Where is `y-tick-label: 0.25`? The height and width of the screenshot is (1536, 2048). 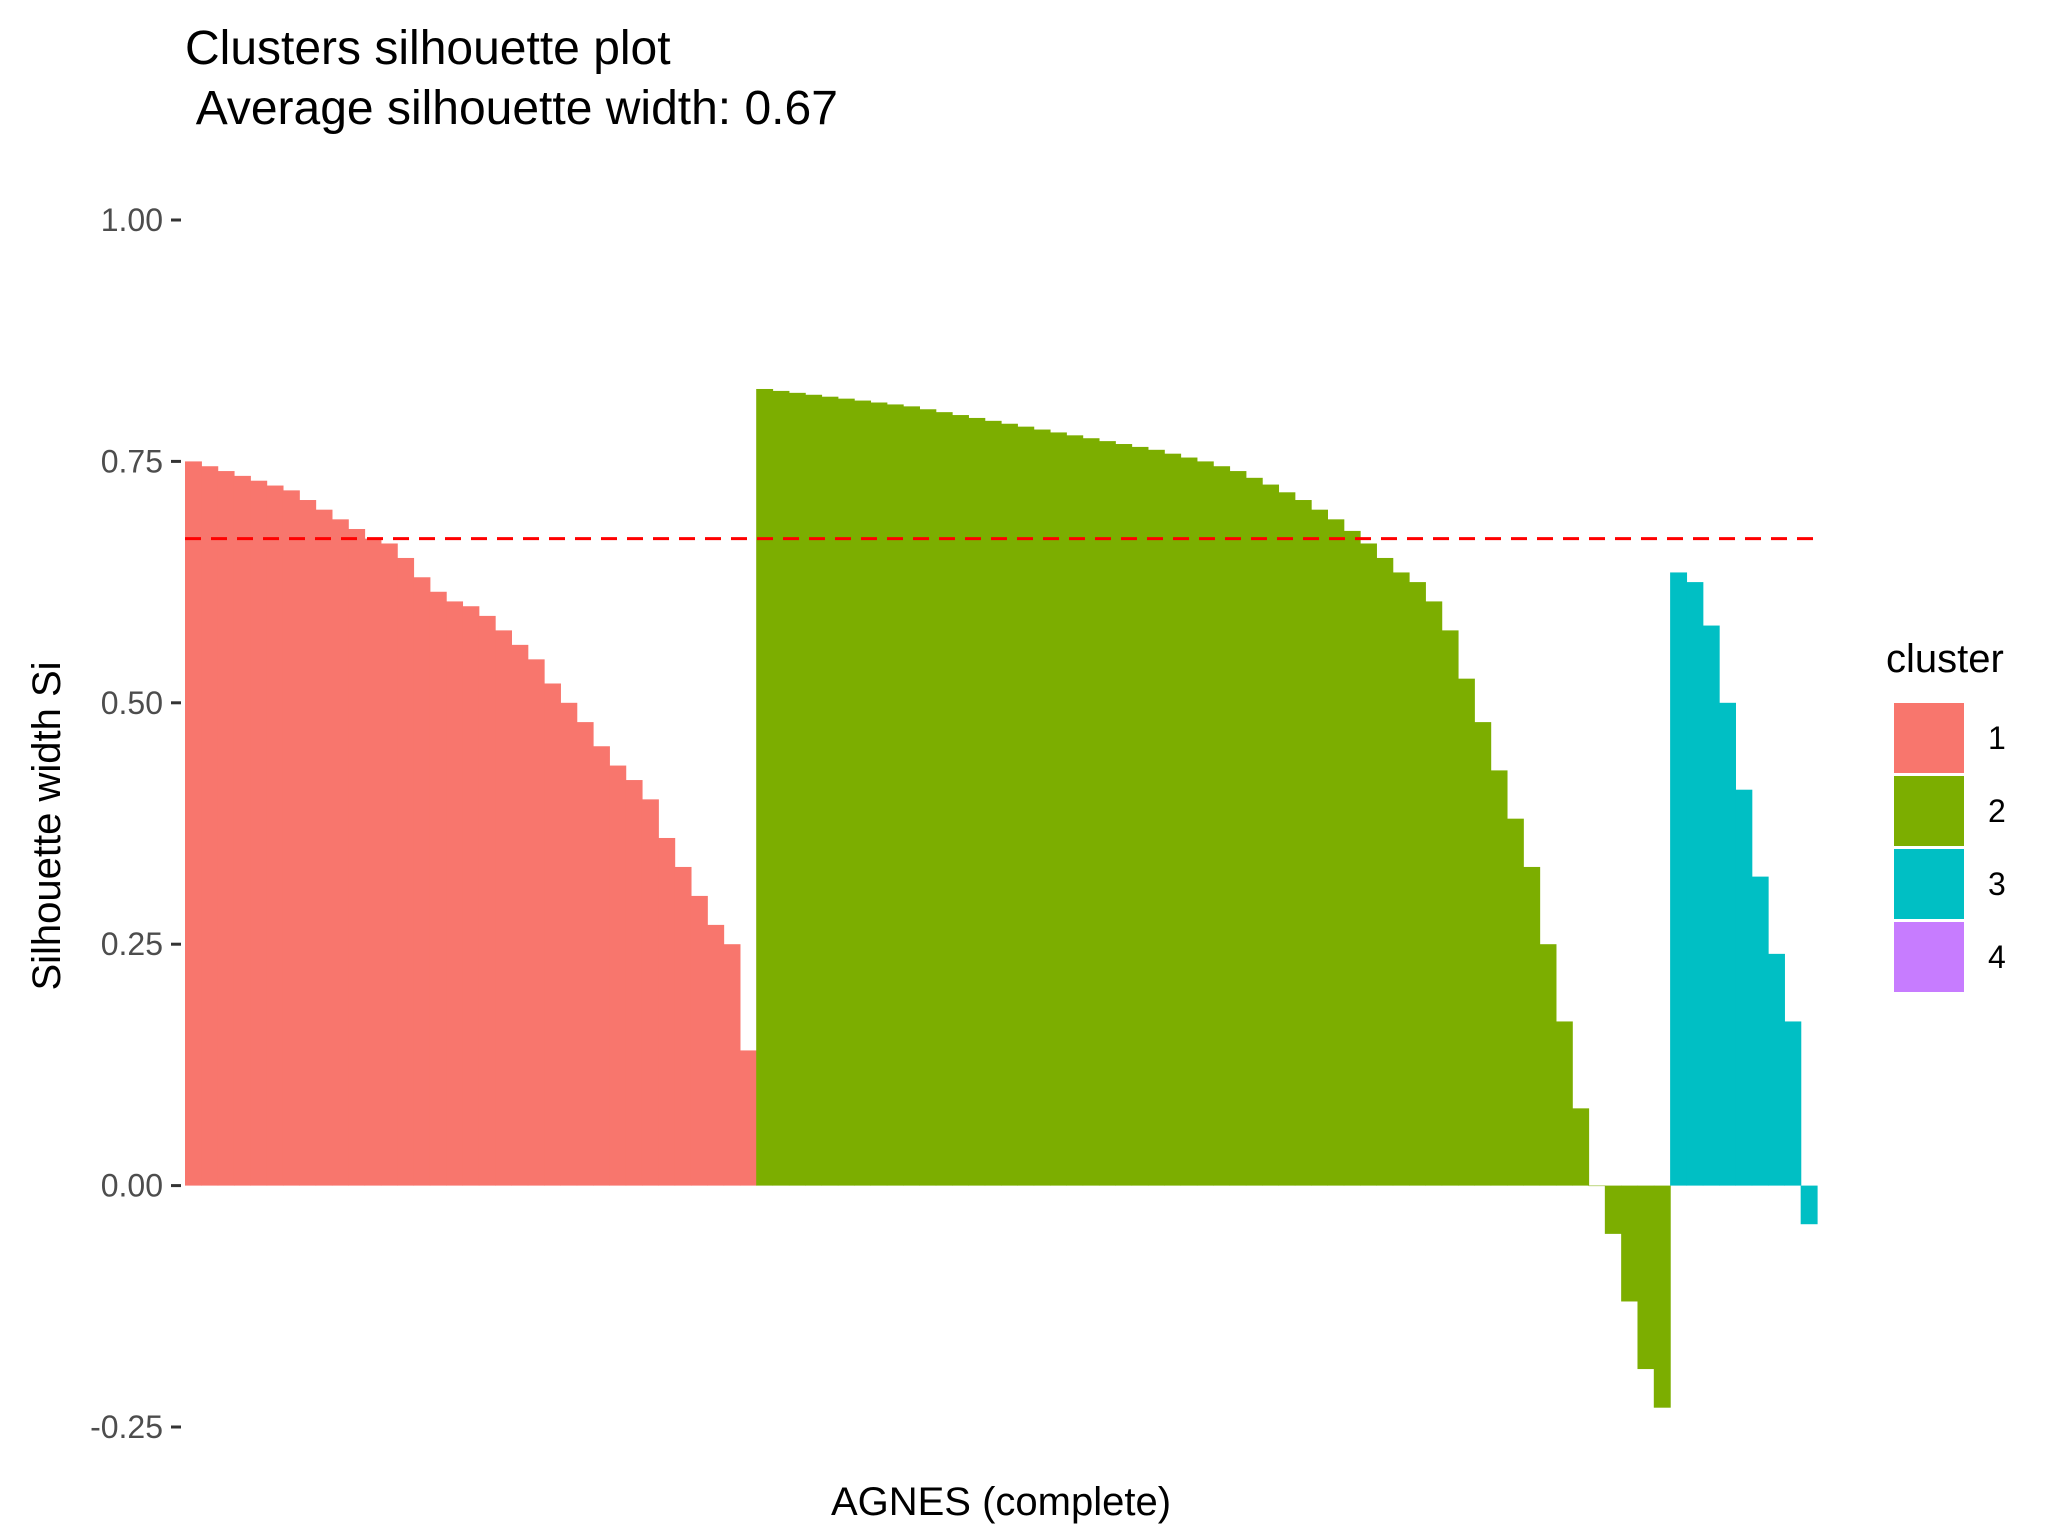
y-tick-label: 0.25 is located at coordinates (132, 944).